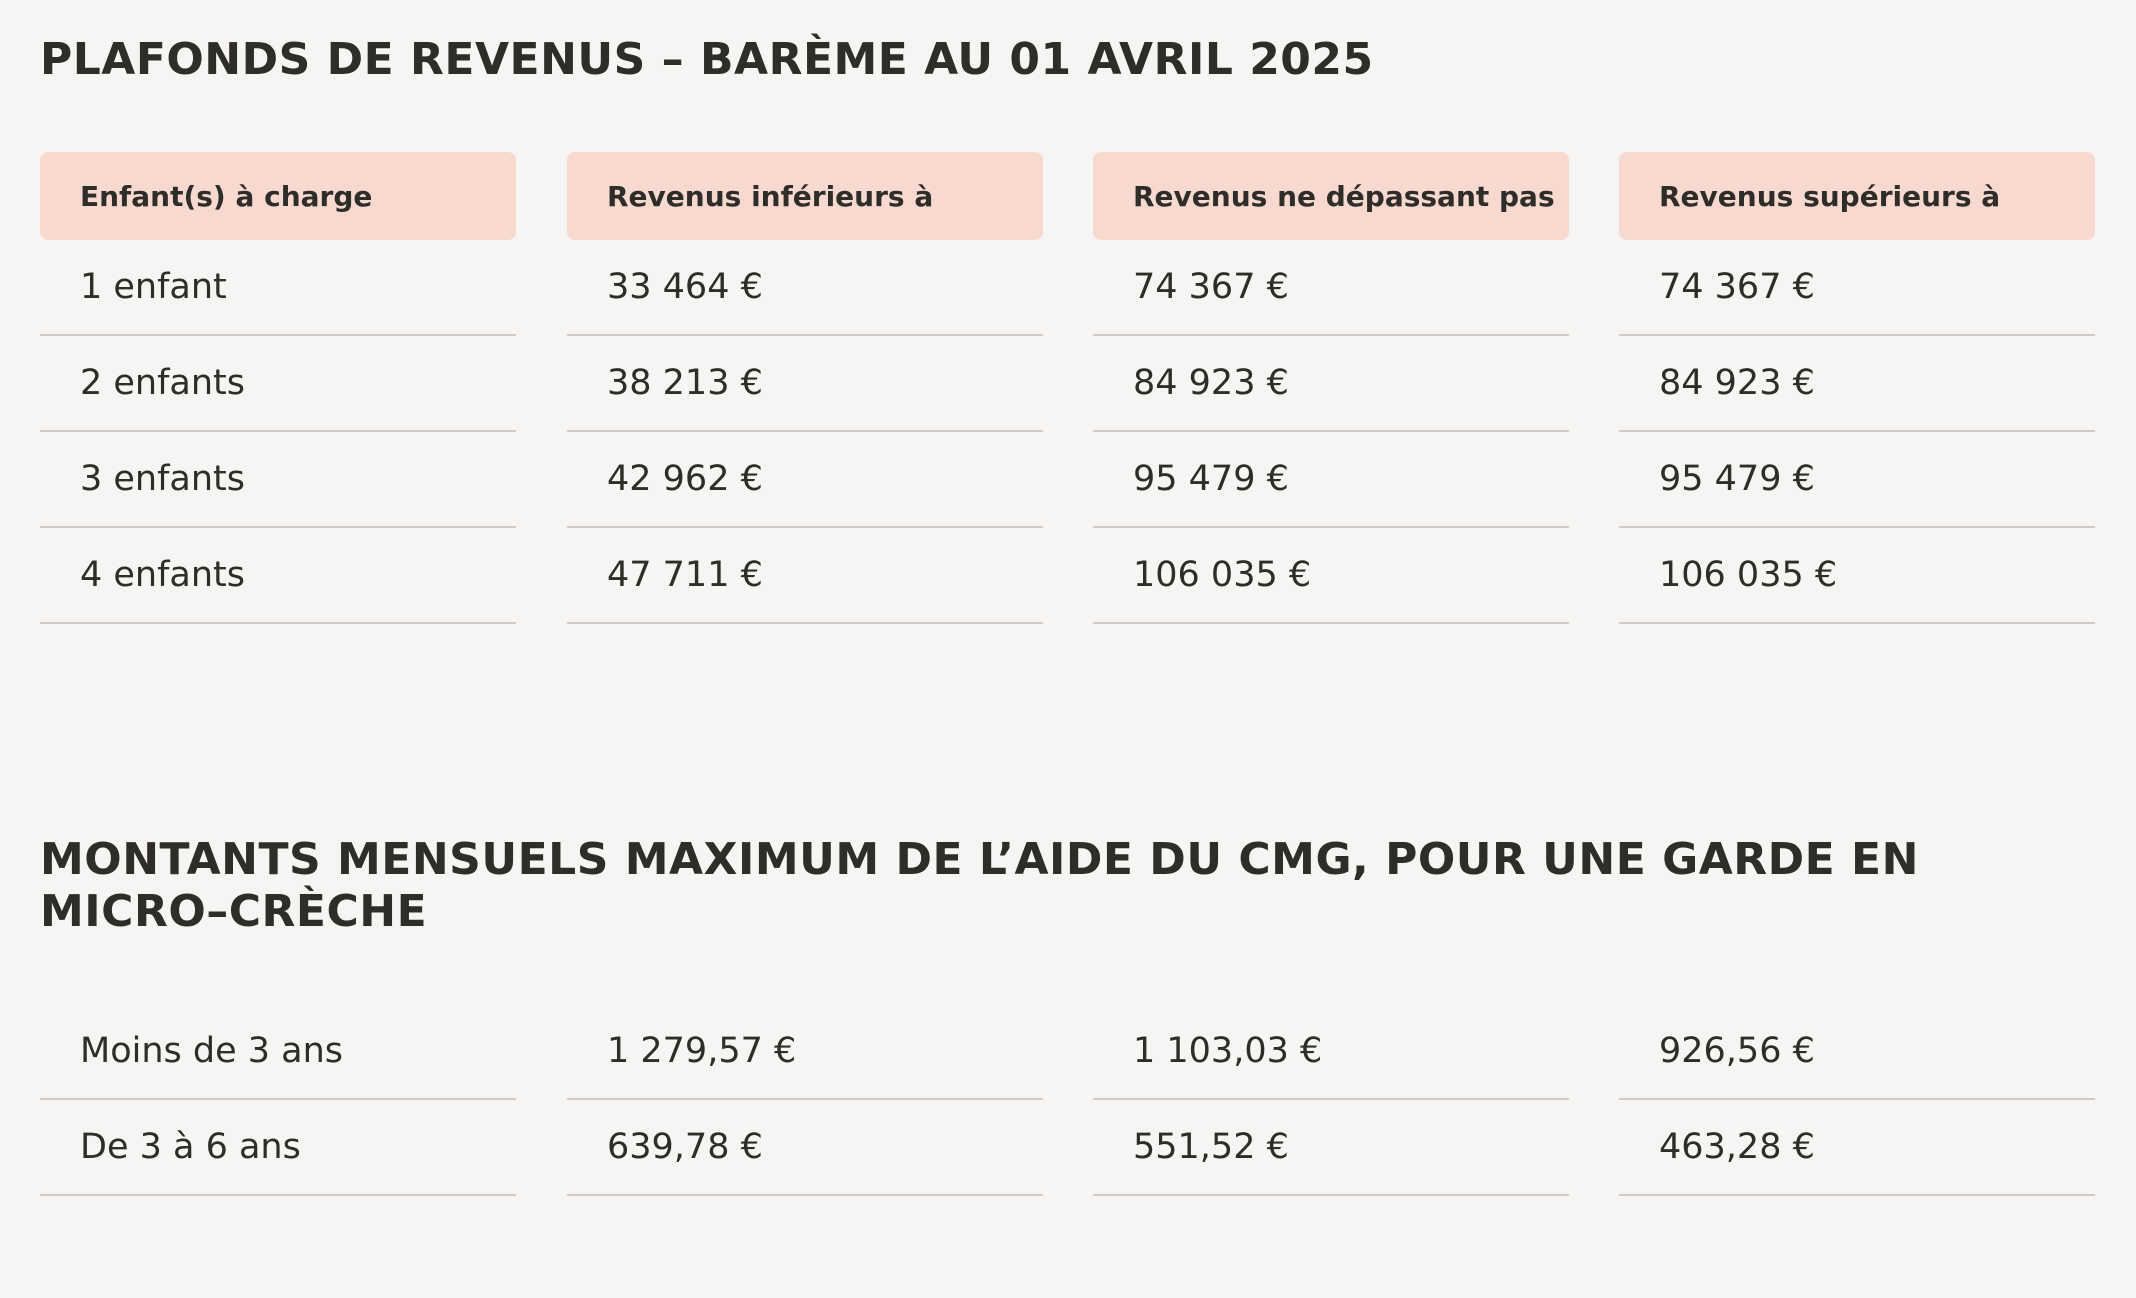 Image resolution: width=2136 pixels, height=1298 pixels. Describe the element at coordinates (805, 288) in the screenshot. I see `table-cell: 33 464 €` at that location.